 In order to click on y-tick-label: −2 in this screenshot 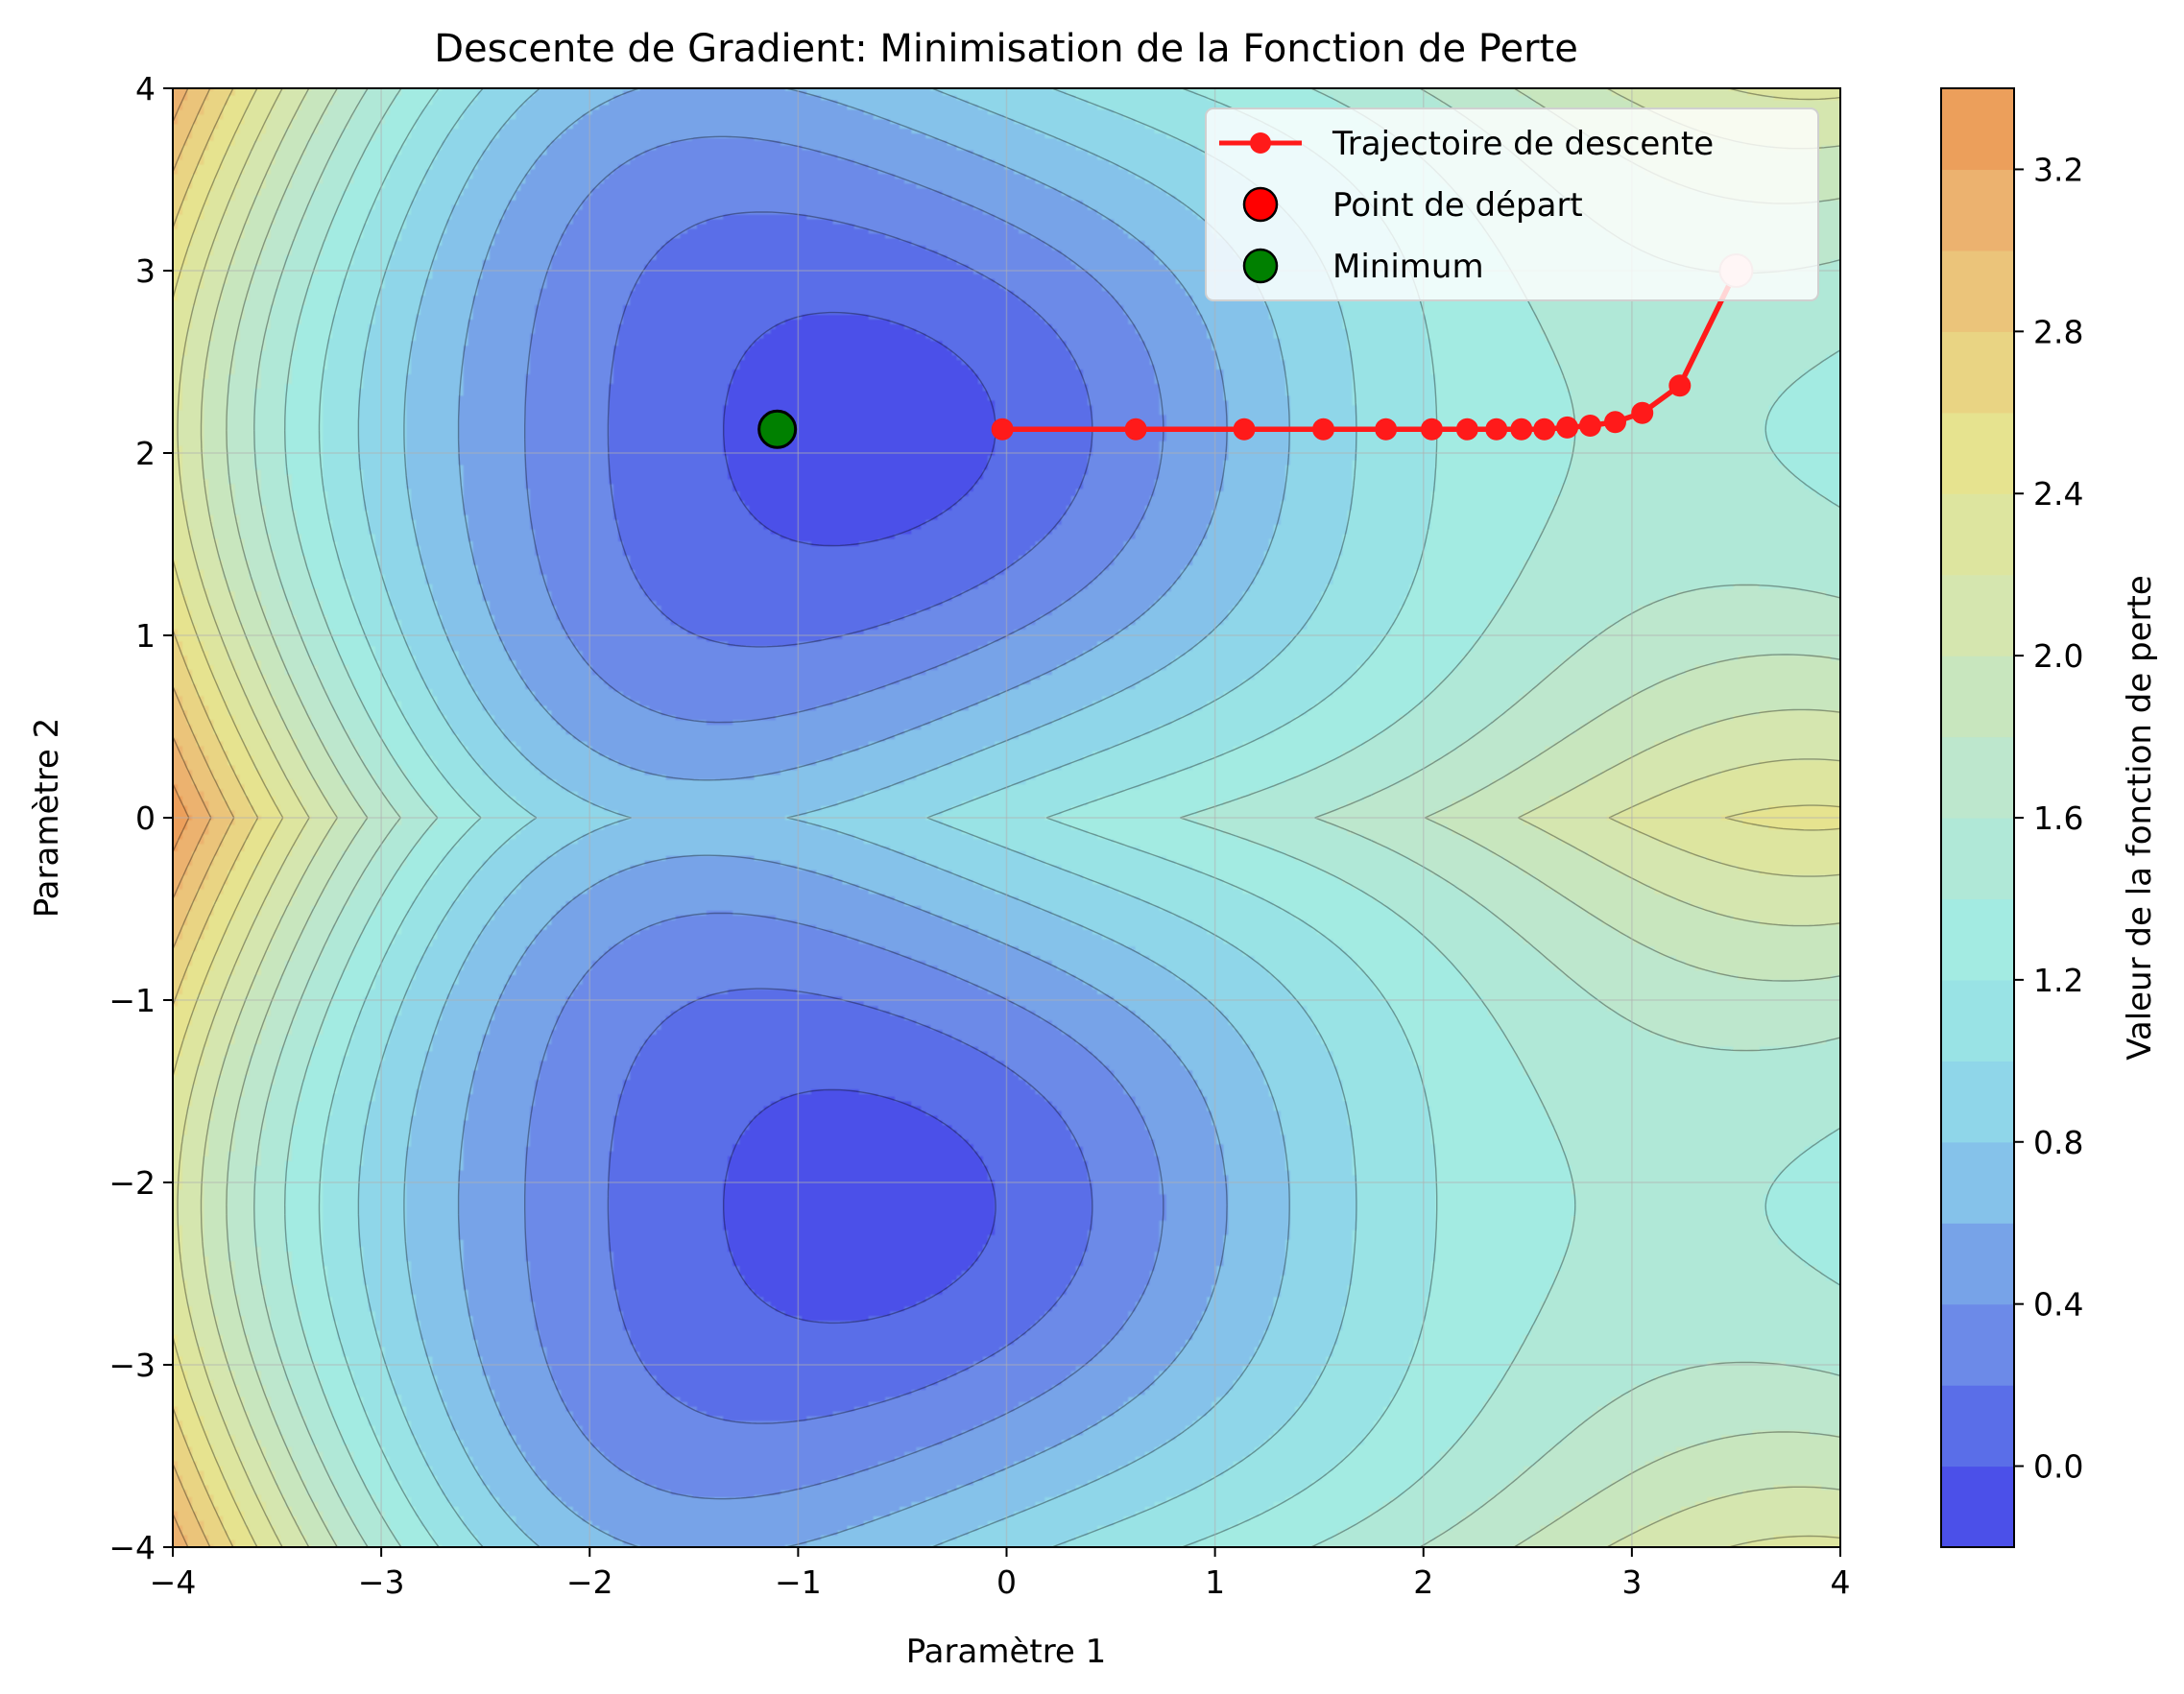, I will do `click(132, 1183)`.